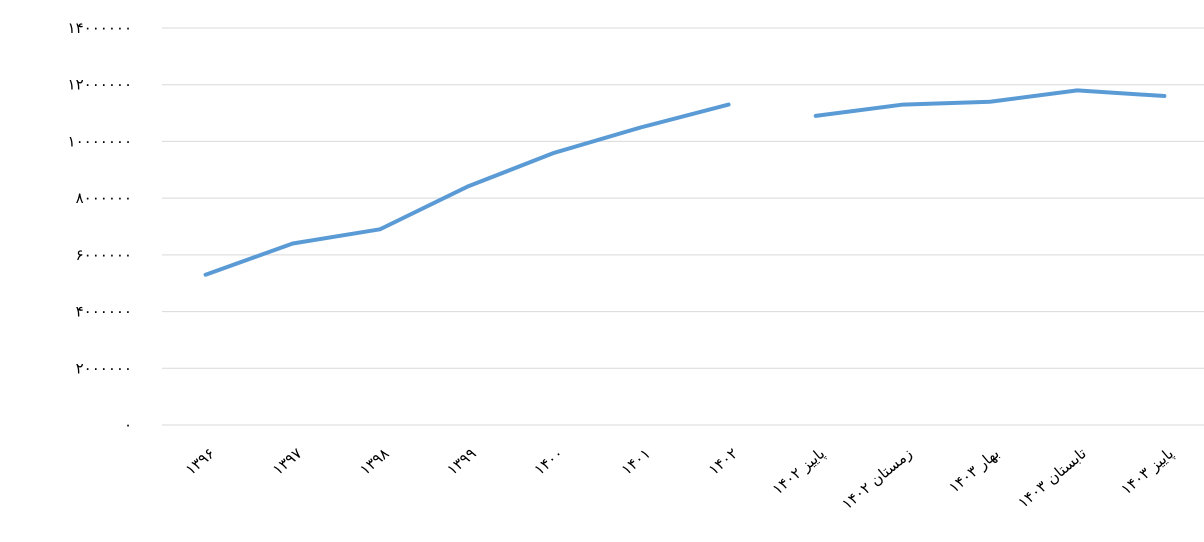  What do you see at coordinates (100, 141) in the screenshot?
I see `y-tick-label: ۱۰۰۰۰۰۰۰` at bounding box center [100, 141].